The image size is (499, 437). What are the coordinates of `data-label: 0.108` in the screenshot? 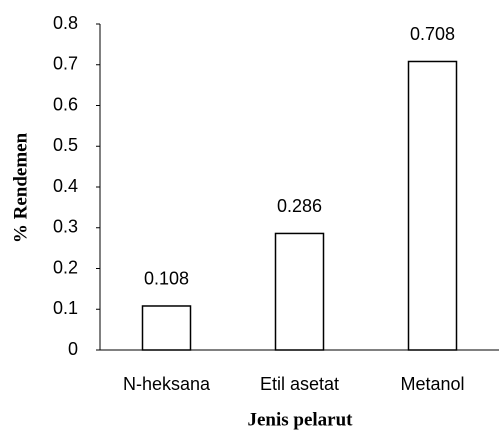 It's located at (166, 279).